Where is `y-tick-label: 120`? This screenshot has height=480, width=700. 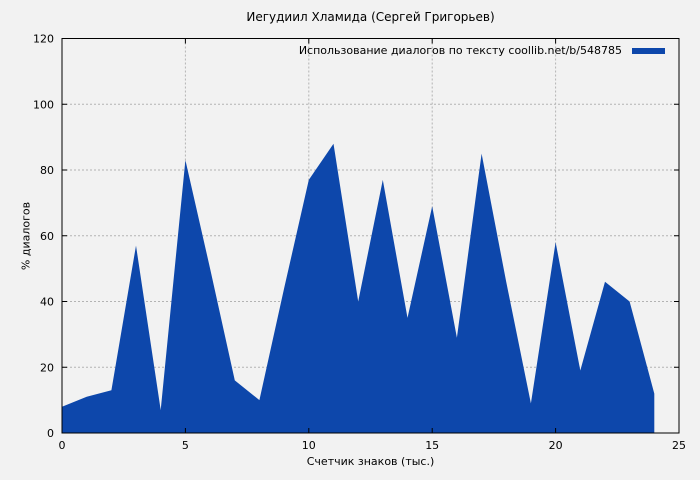
y-tick-label: 120 is located at coordinates (43, 39).